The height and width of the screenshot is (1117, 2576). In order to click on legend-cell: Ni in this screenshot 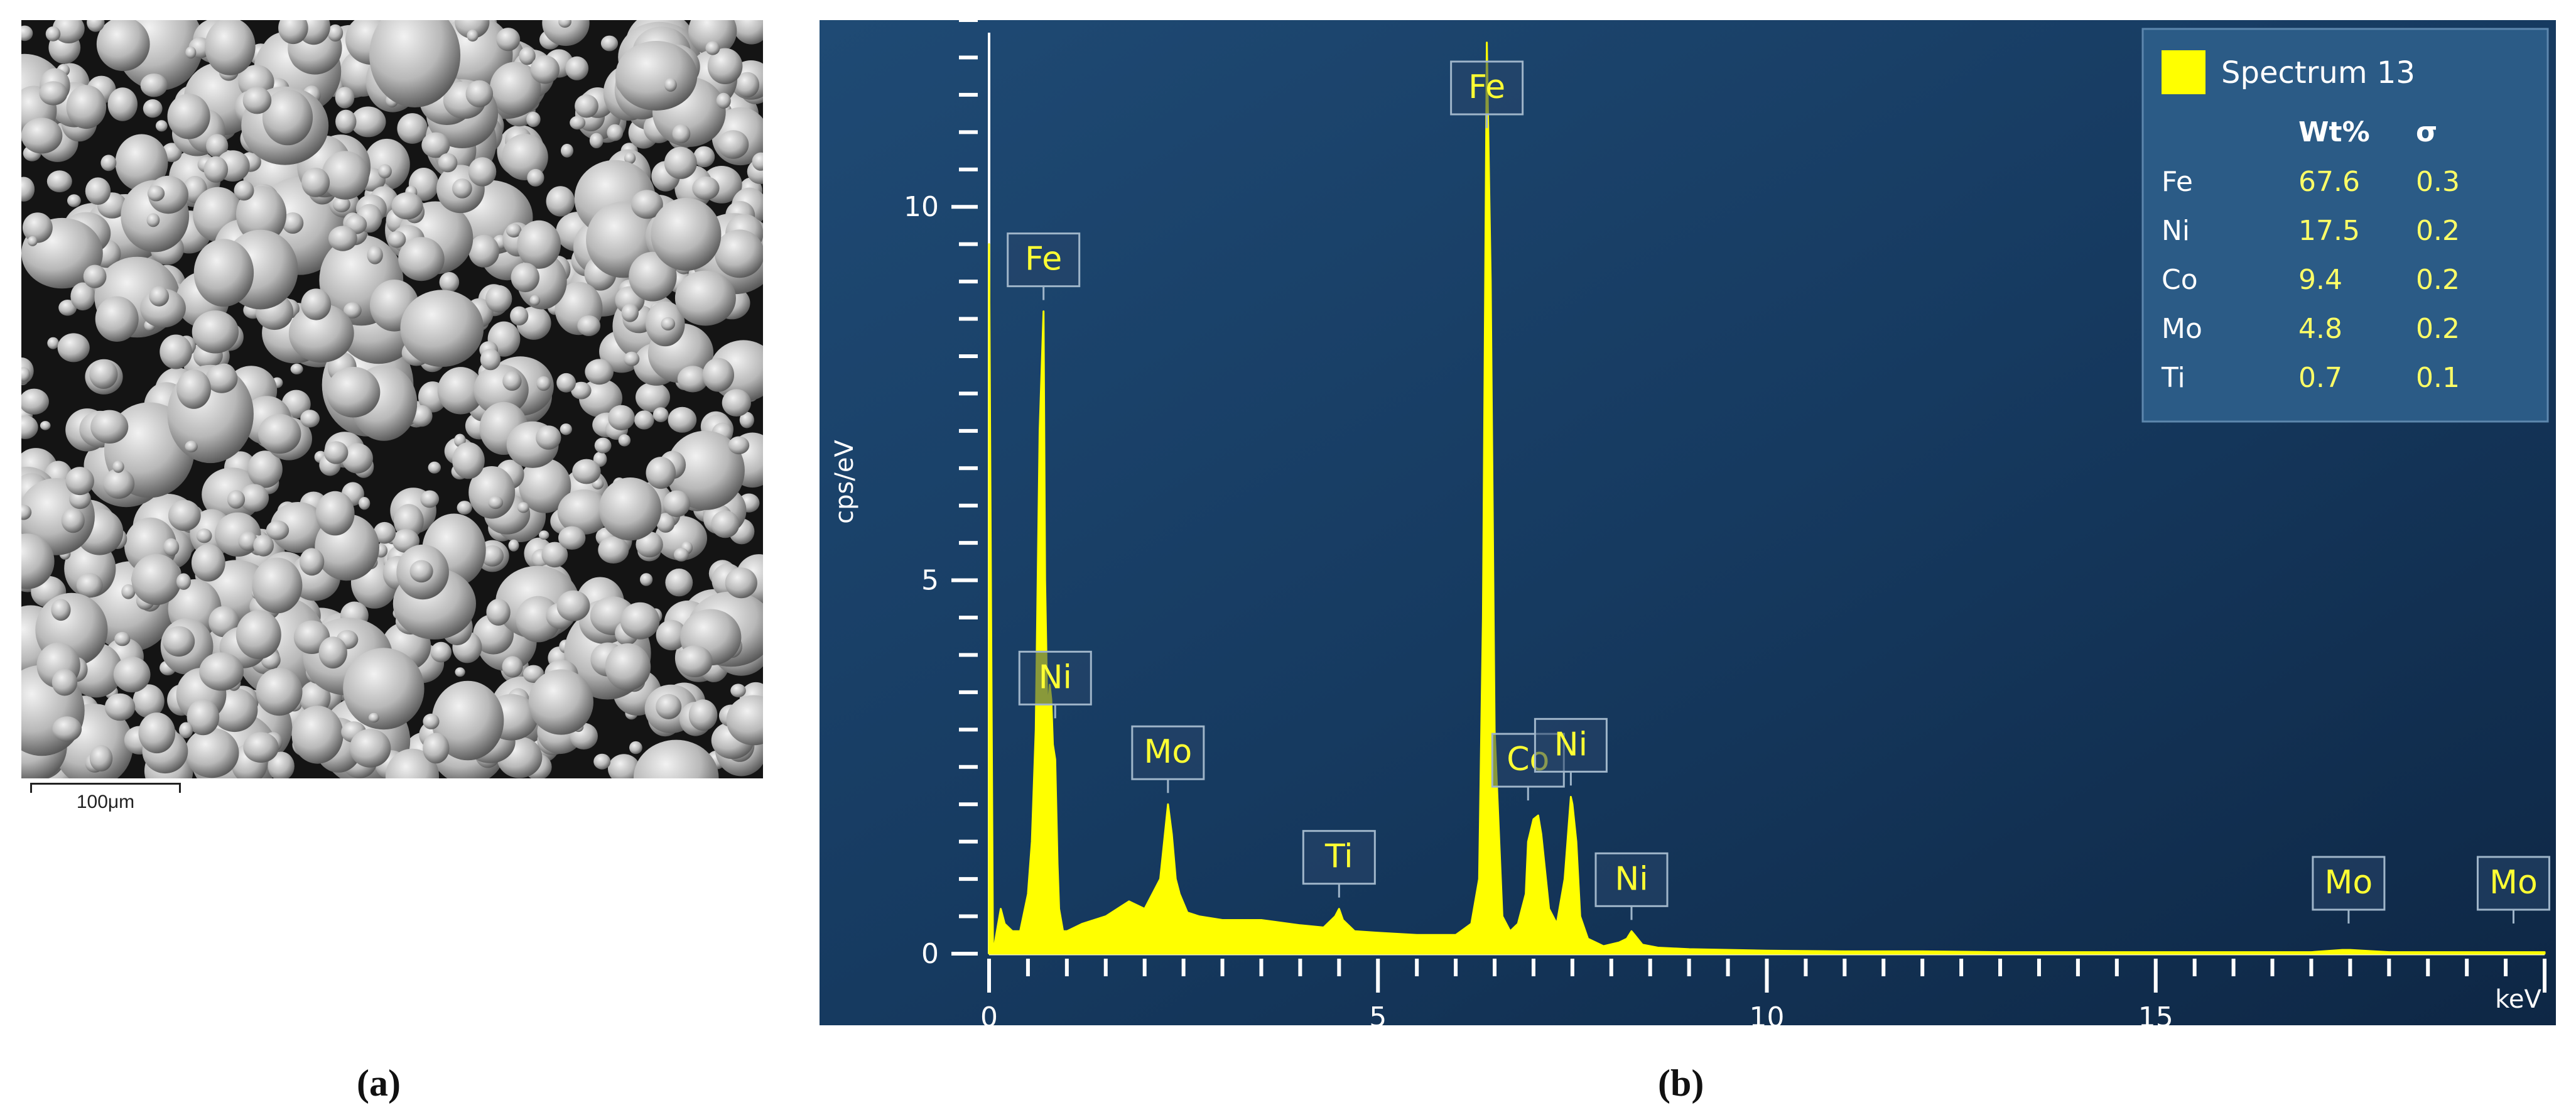, I will do `click(2176, 231)`.